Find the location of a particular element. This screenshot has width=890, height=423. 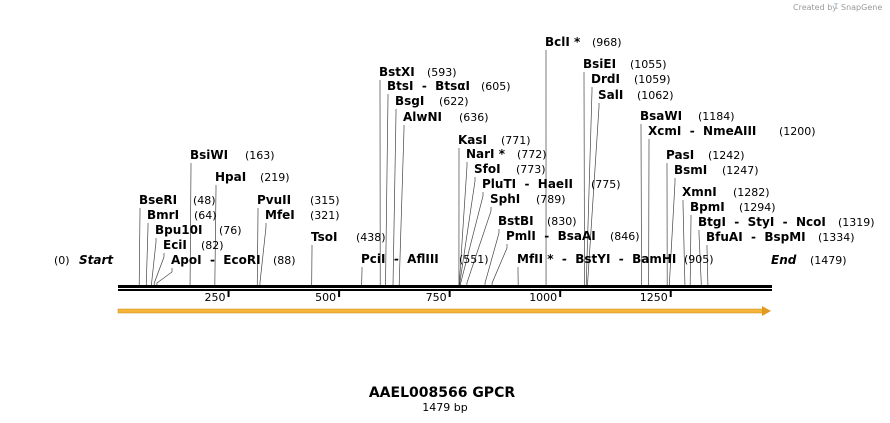

enzyme-position: (771) is located at coordinates (516, 140).